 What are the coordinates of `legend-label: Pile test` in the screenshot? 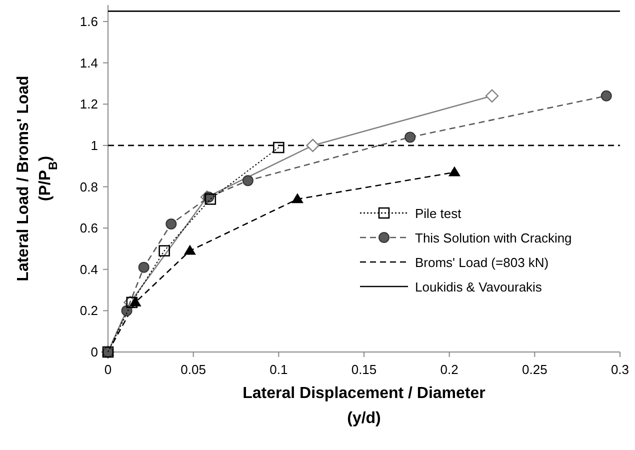 It's located at (438, 213).